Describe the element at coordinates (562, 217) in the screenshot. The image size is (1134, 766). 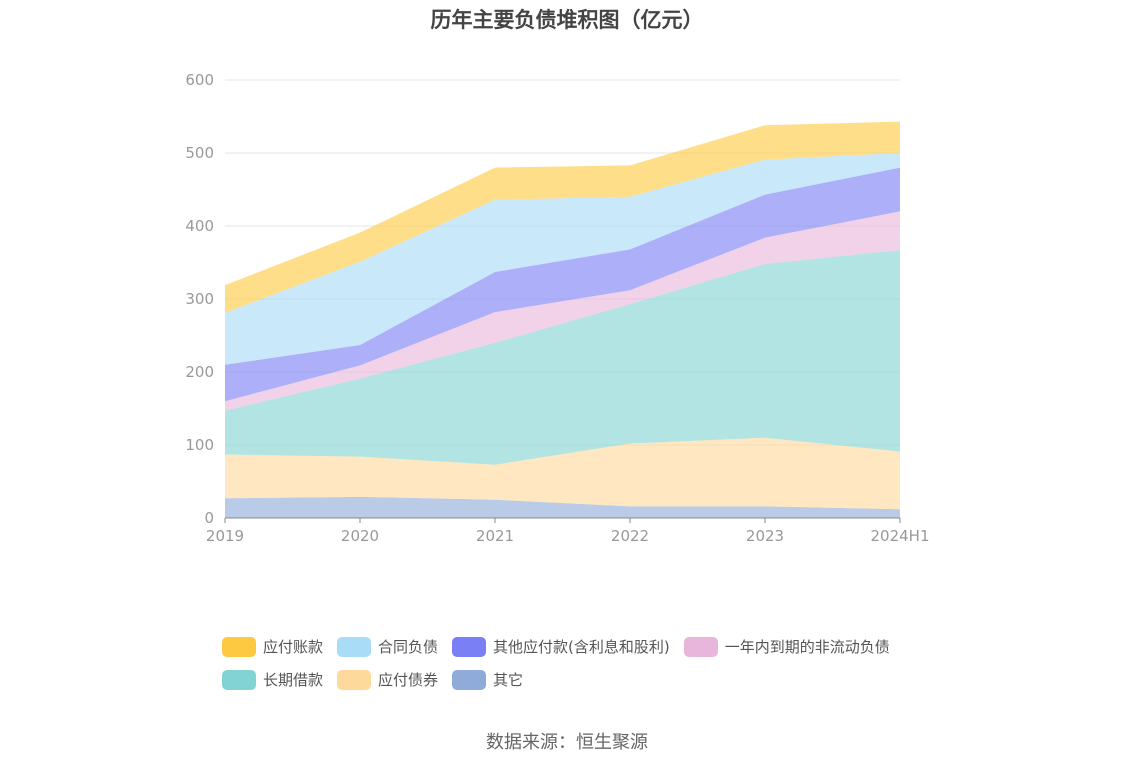
I see `area-series-应付账款` at that location.